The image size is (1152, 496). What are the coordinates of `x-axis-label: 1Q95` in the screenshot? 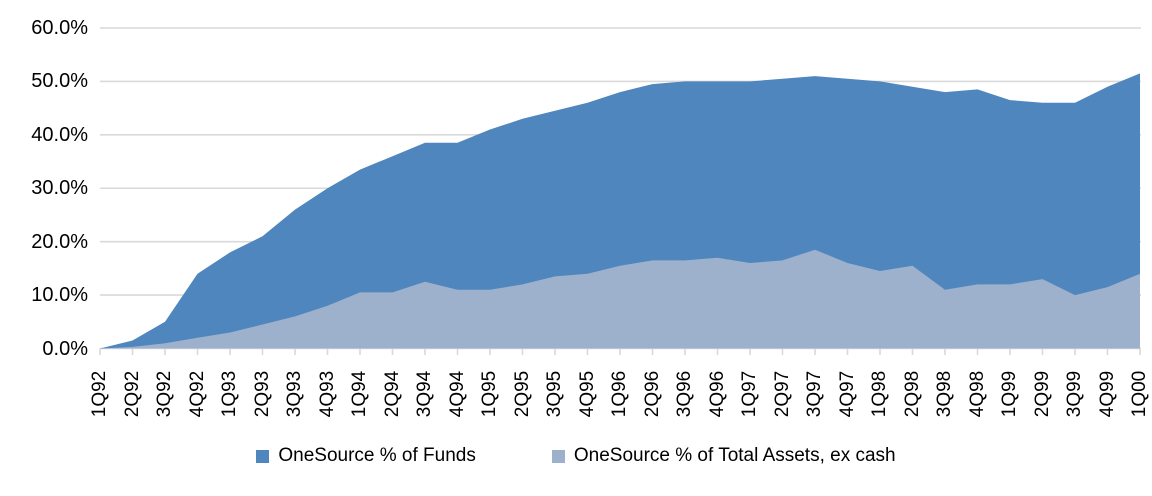 It's located at (489, 394).